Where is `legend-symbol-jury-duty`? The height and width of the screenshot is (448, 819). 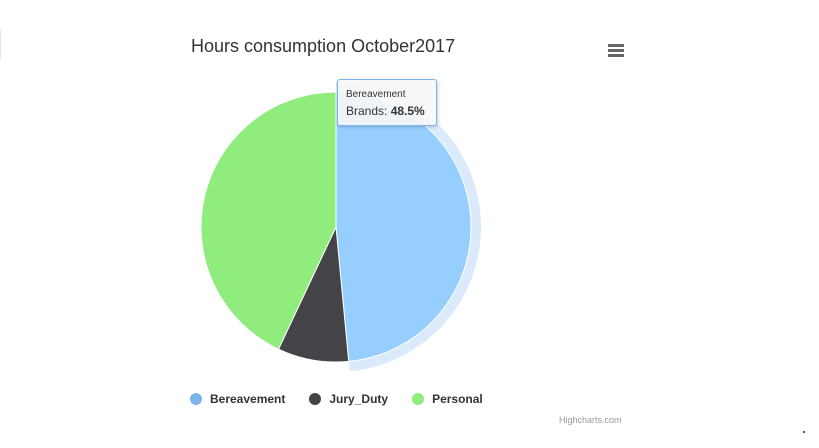
legend-symbol-jury-duty is located at coordinates (315, 399).